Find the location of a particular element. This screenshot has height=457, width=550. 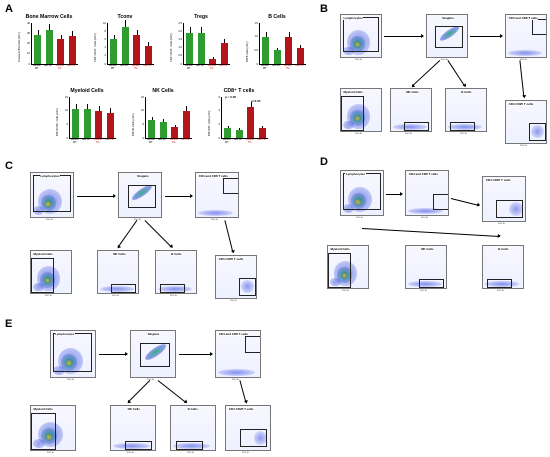

gate-label: Singlets is located at coordinates (143, 176).